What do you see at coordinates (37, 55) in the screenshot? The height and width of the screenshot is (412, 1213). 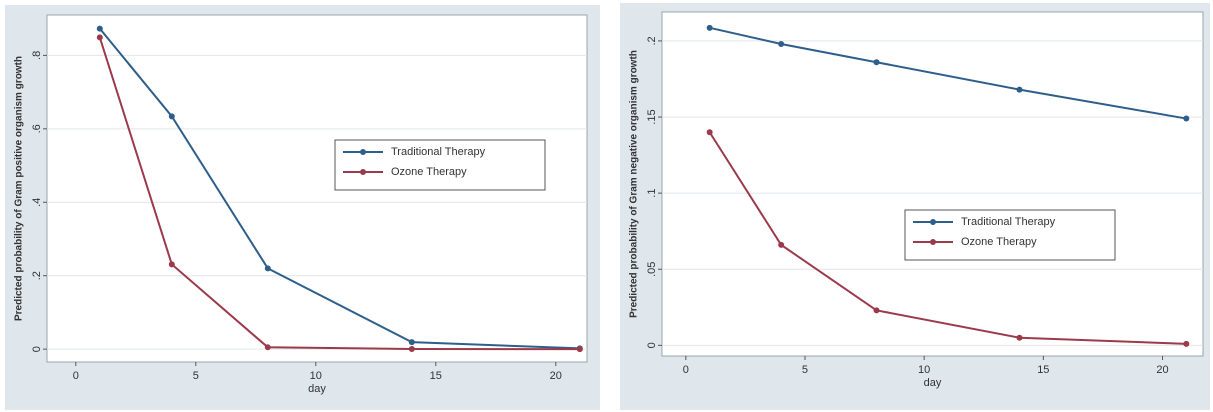 I see `y-tick-label: .8` at bounding box center [37, 55].